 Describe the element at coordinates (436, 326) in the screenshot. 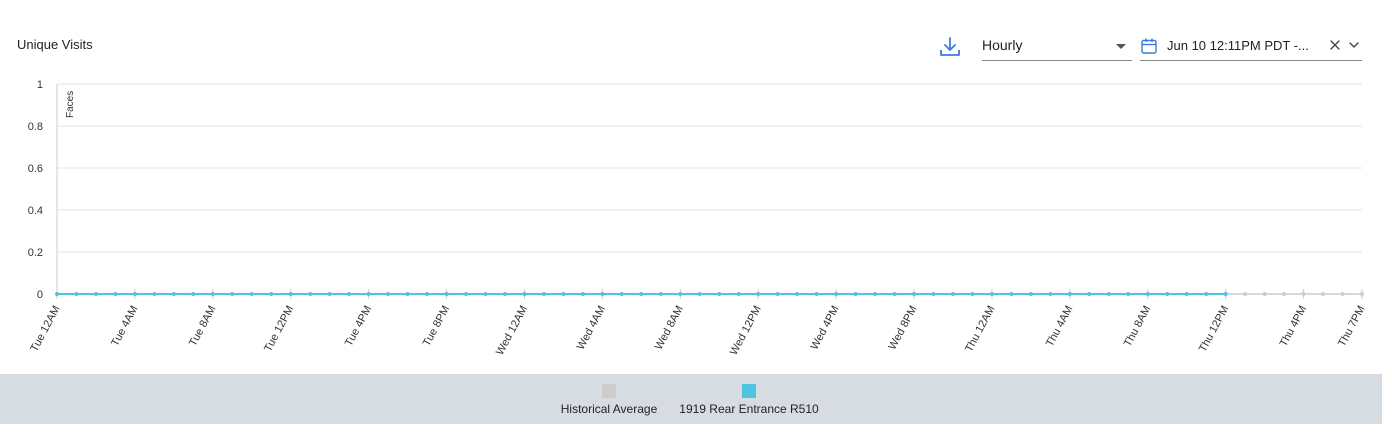

I see `x-tick-label: Tue 8PM` at that location.